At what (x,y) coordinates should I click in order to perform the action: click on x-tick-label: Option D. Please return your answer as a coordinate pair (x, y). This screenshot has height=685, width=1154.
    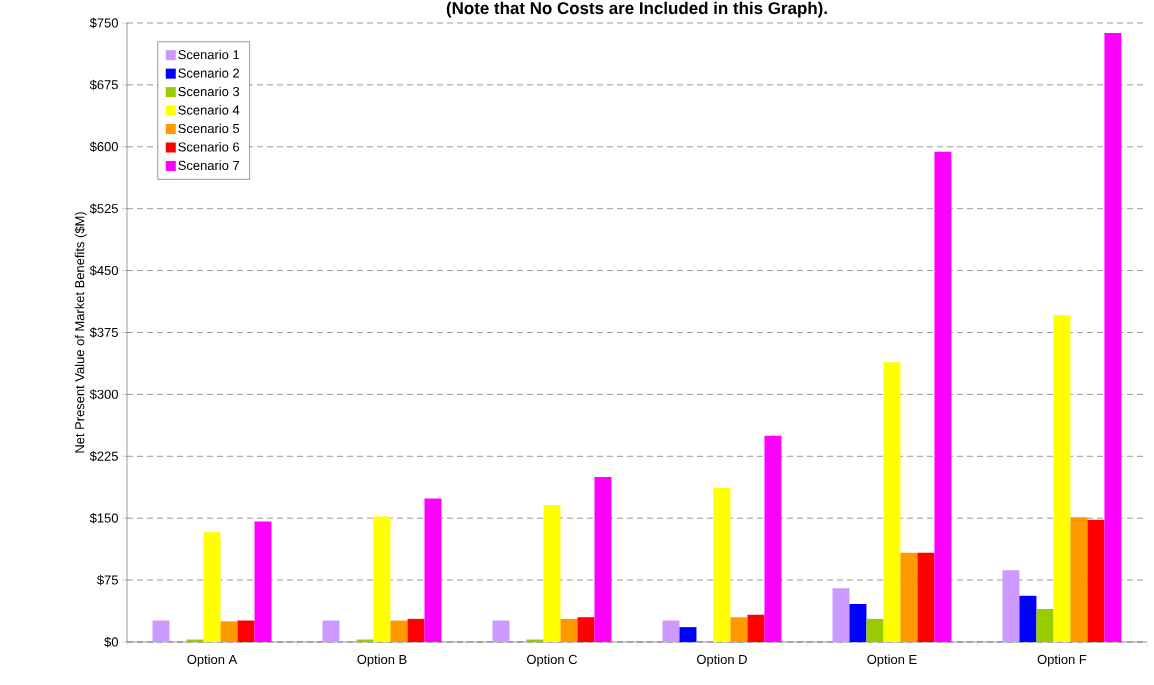
    Looking at the image, I should click on (722, 660).